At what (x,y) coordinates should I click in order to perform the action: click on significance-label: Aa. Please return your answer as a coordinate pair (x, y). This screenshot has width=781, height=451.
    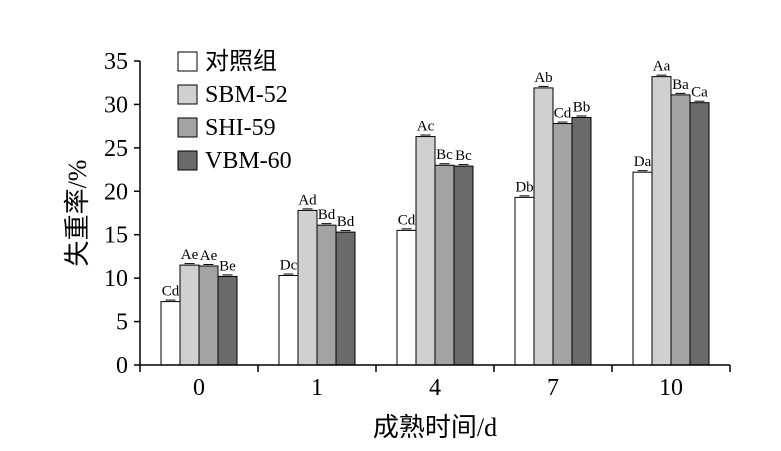
    Looking at the image, I should click on (662, 67).